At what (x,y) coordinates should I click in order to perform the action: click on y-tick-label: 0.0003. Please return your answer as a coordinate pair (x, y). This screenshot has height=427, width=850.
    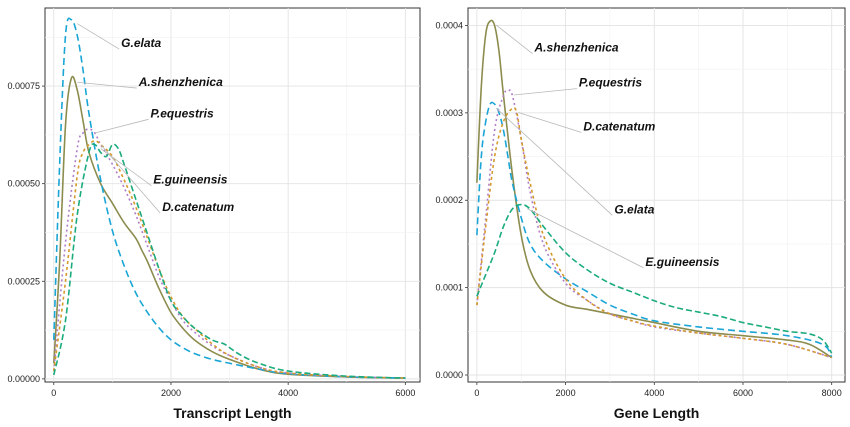
    Looking at the image, I should click on (449, 113).